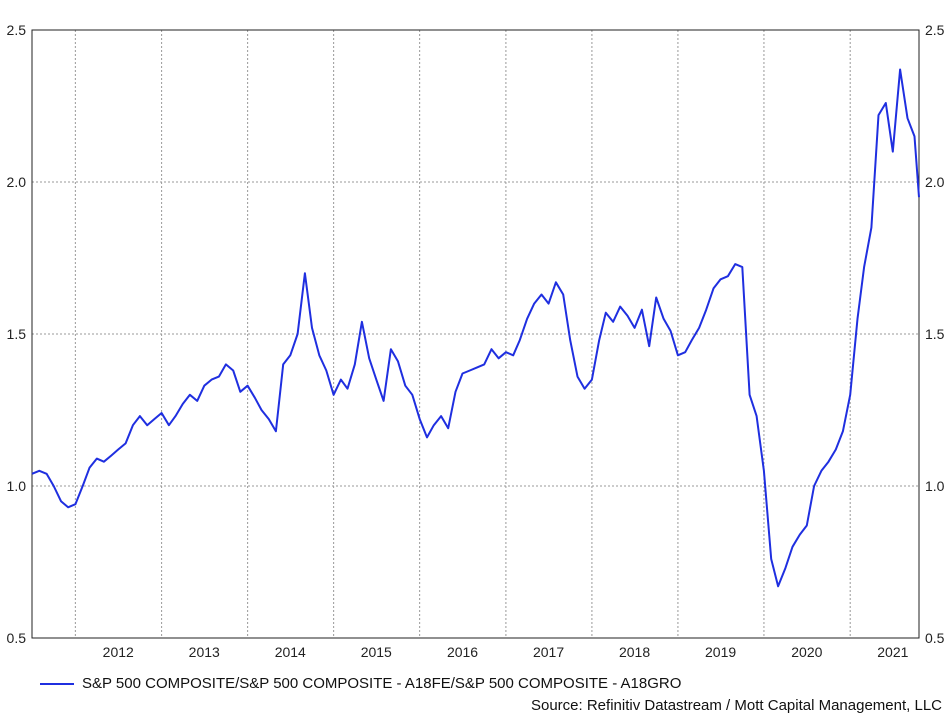 This screenshot has height=714, width=950. I want to click on y-axis-right: 0.5 1.0 1.5 2.0 2.5, so click(935, 334).